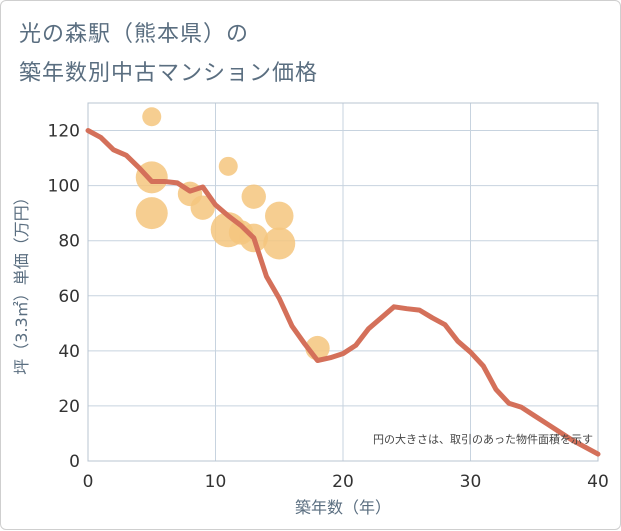 The width and height of the screenshot is (621, 531). What do you see at coordinates (69, 297) in the screenshot?
I see `y-tick-label: 60` at bounding box center [69, 297].